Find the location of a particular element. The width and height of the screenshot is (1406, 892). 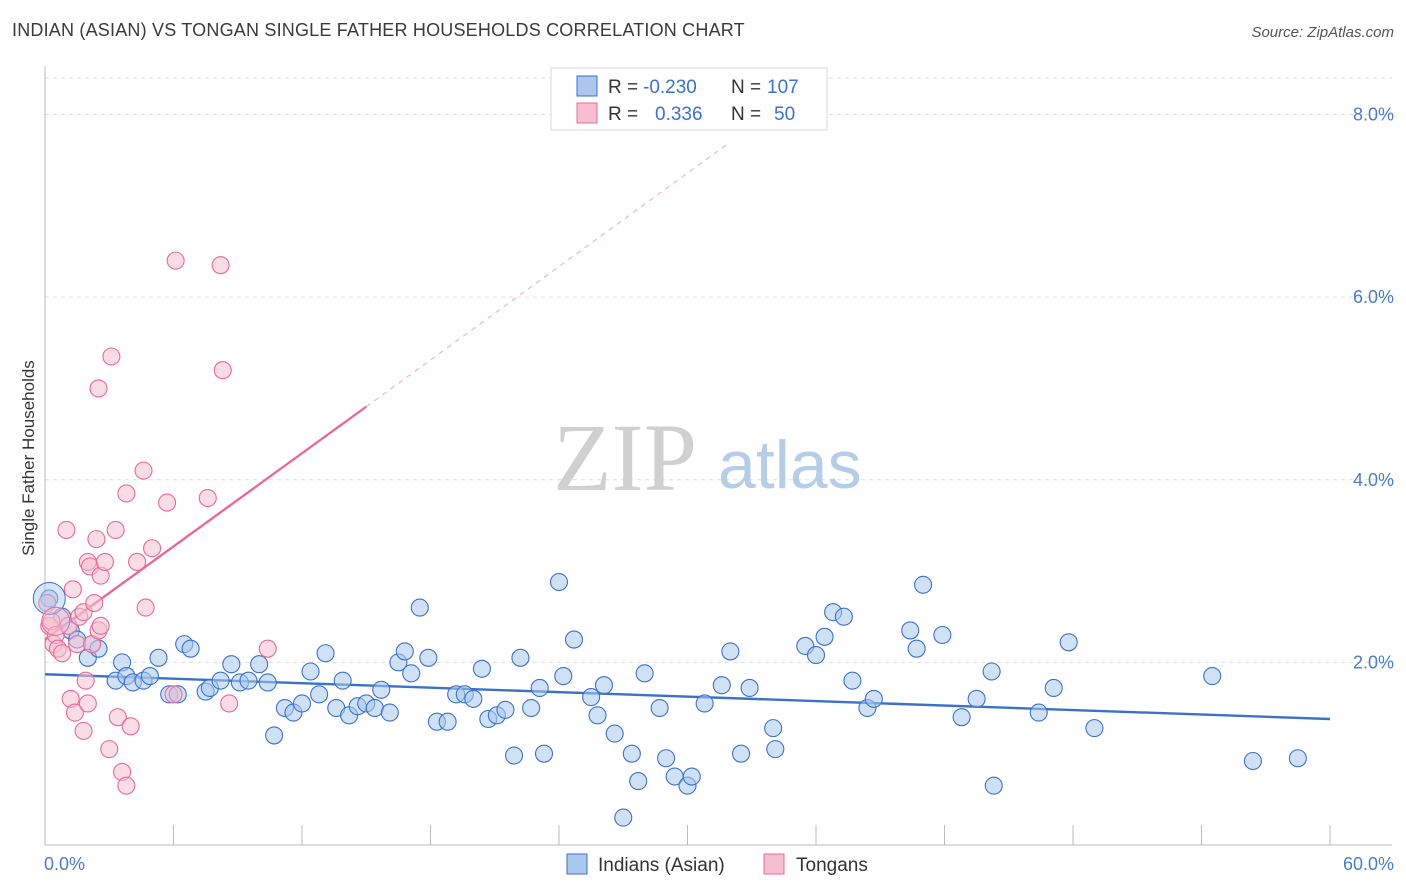

legend-r-value-2: 0.336 is located at coordinates (679, 114).